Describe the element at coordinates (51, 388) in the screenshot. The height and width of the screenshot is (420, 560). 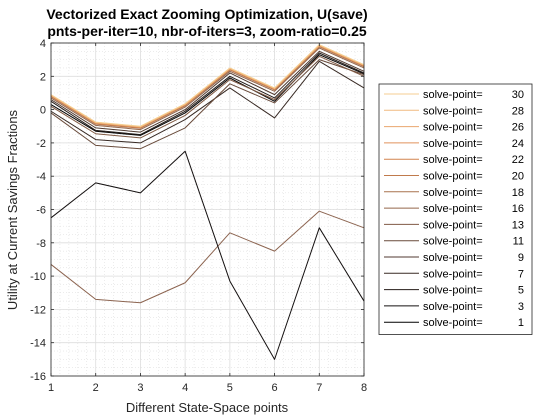
I see `x-tick-label: 1` at that location.